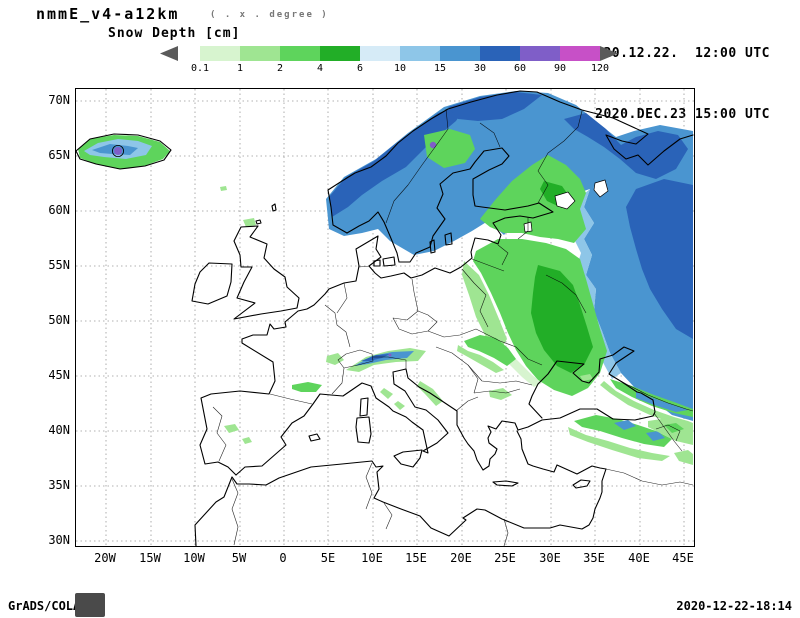 Image resolution: width=800 pixels, height=618 pixels. I want to click on lon-tick-label: 0, so click(283, 558).